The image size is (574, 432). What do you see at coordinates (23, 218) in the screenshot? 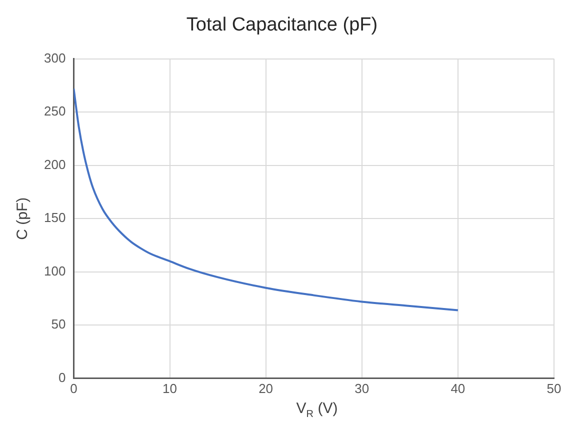
I see `y-axis-title: C (pF)` at bounding box center [23, 218].